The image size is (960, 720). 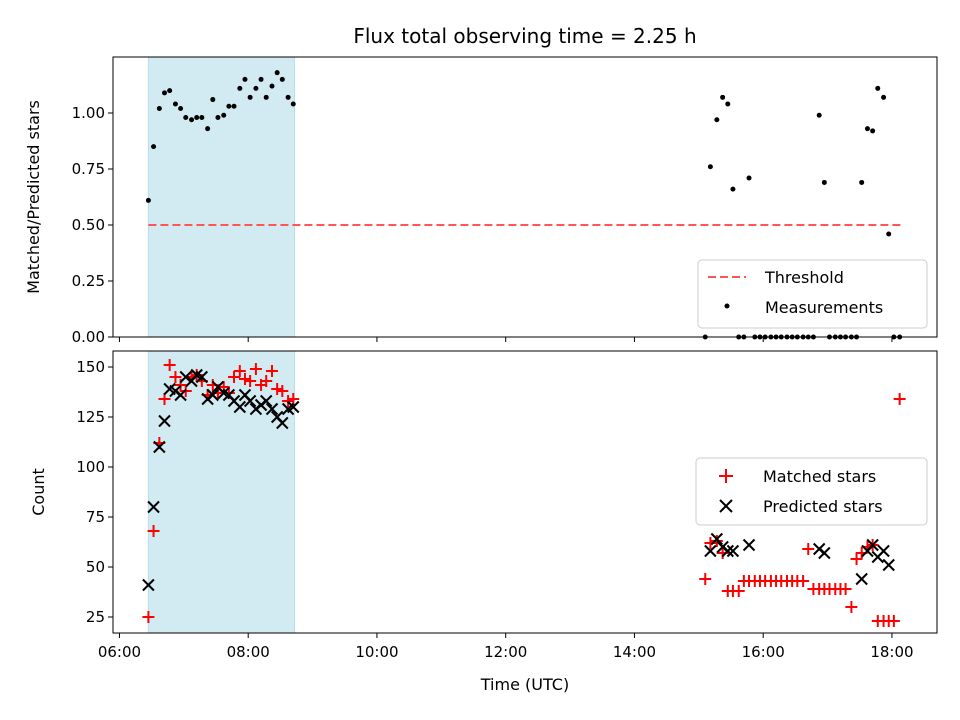 I want to click on bottom-legend: Matched stars Predicted stars, so click(x=811, y=491).